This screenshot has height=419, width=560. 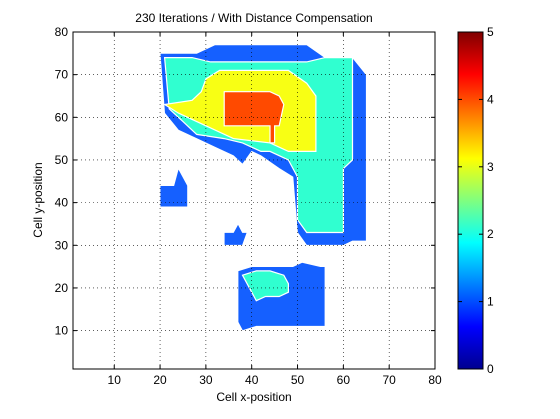 What do you see at coordinates (62, 32) in the screenshot?
I see `y-tick-label: 80` at bounding box center [62, 32].